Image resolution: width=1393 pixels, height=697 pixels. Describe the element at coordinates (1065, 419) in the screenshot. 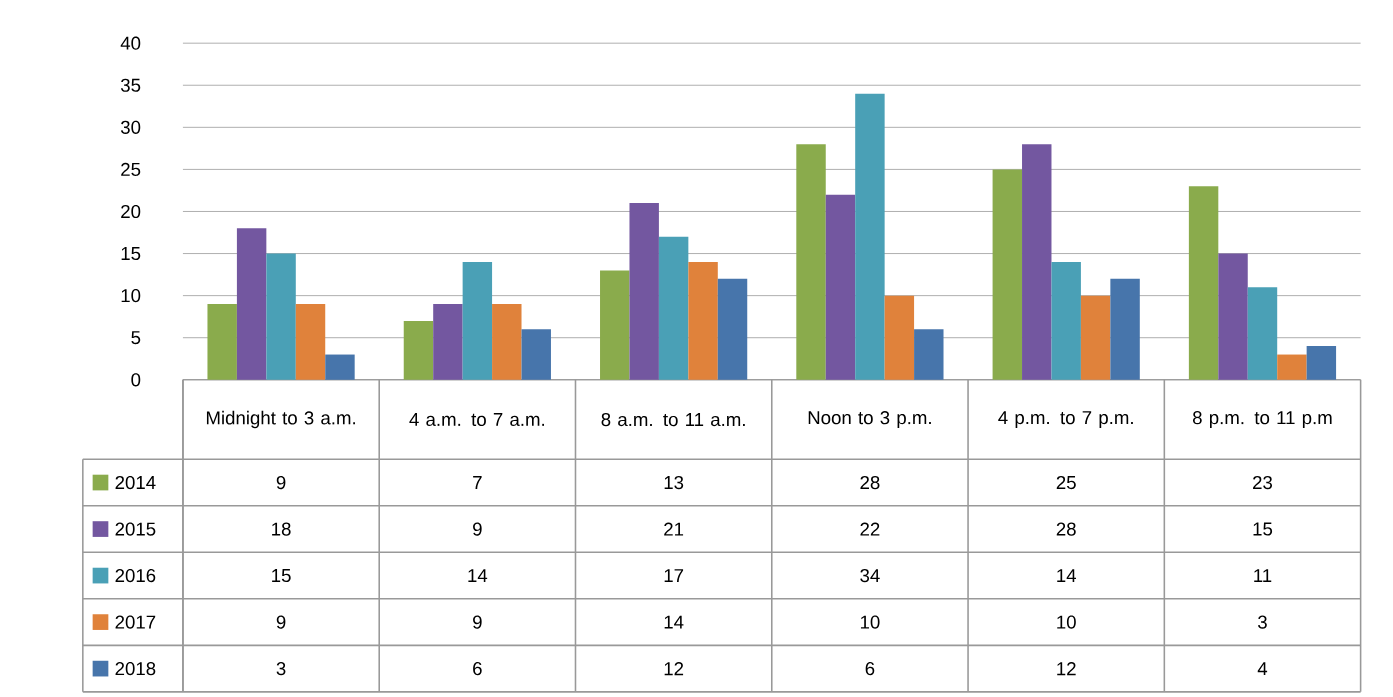

I see `x-tick-label: 4 p.m. to 7 p.m.` at that location.